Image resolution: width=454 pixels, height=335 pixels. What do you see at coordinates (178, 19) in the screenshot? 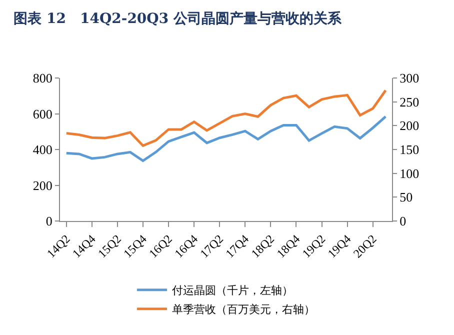
I see `chart-title: 图表 12 14Q2-20Q3 公司晶圆产量与营收的关系` at bounding box center [178, 19].